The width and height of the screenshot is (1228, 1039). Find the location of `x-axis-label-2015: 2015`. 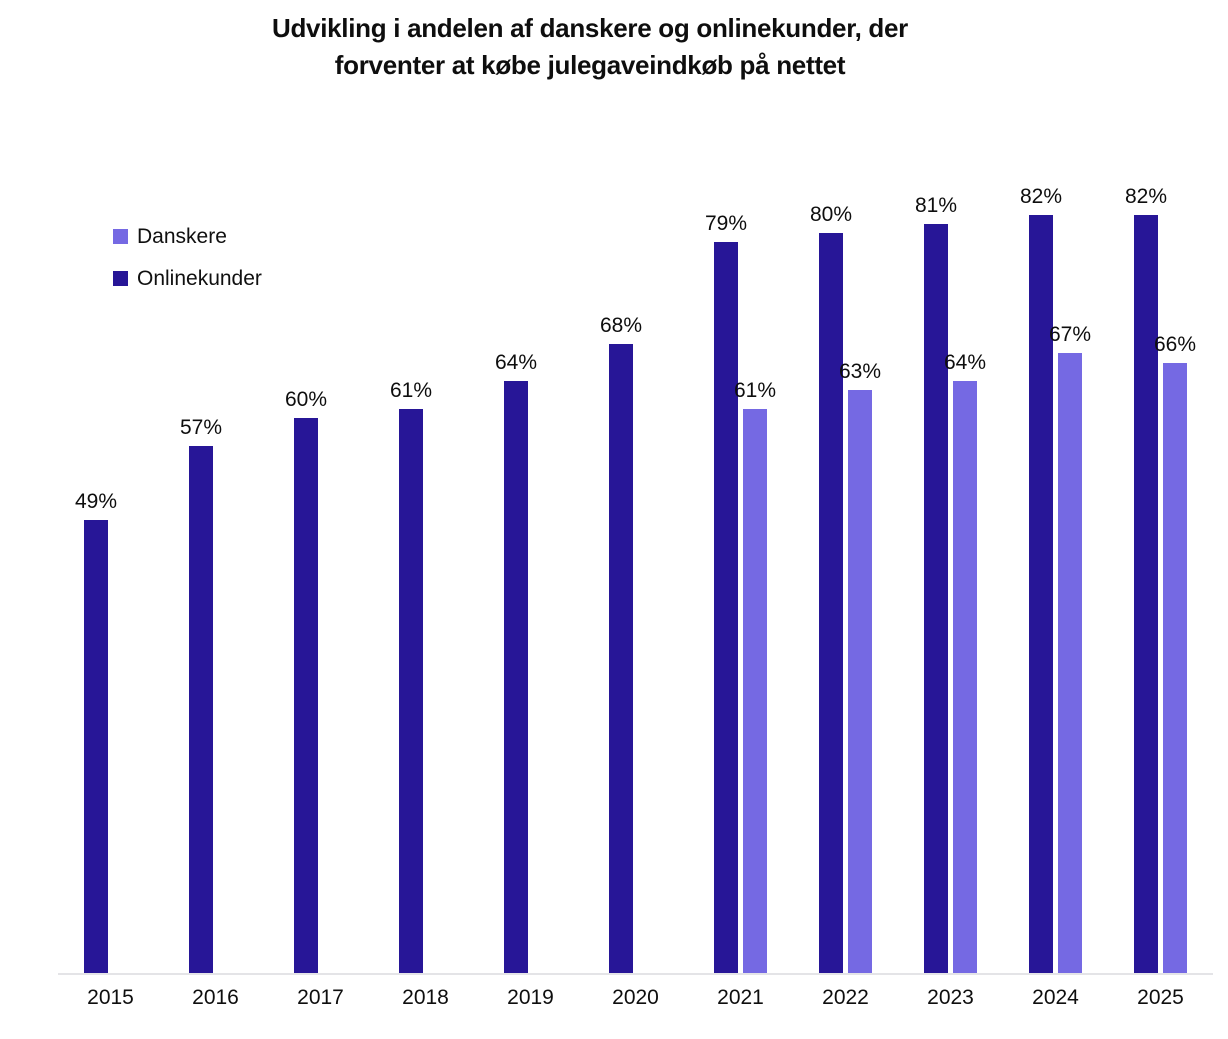

x-axis-label-2015: 2015 is located at coordinates (110, 997).